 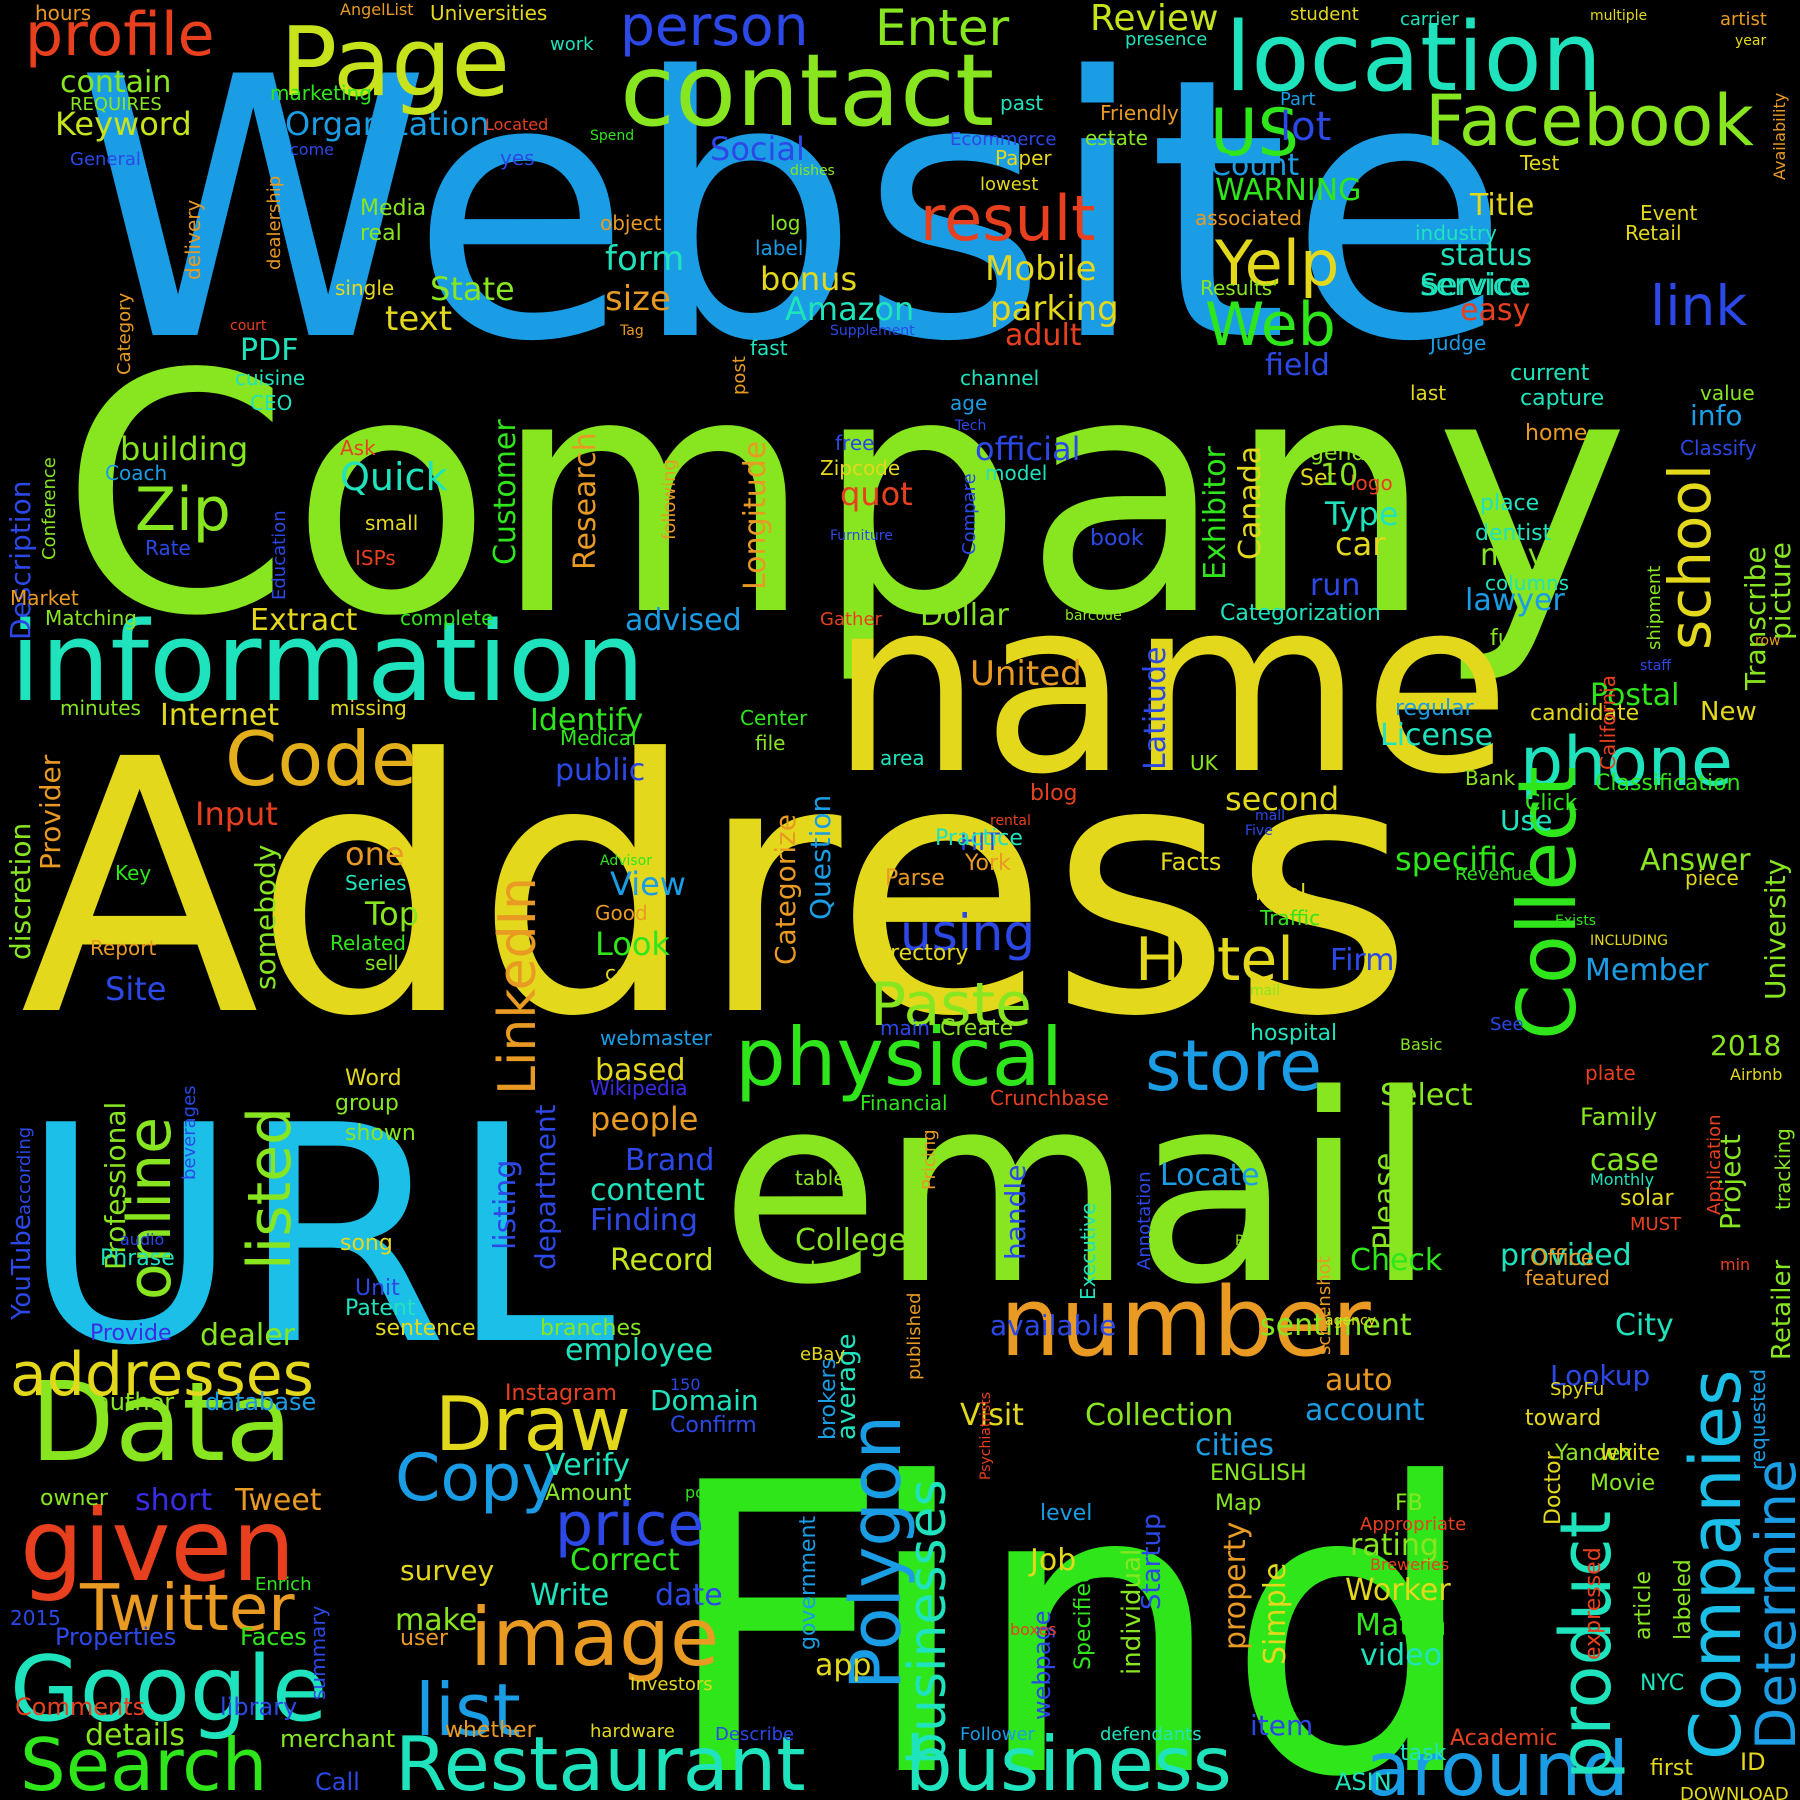 I want to click on cloud-word: Collection, so click(x=1159, y=1415).